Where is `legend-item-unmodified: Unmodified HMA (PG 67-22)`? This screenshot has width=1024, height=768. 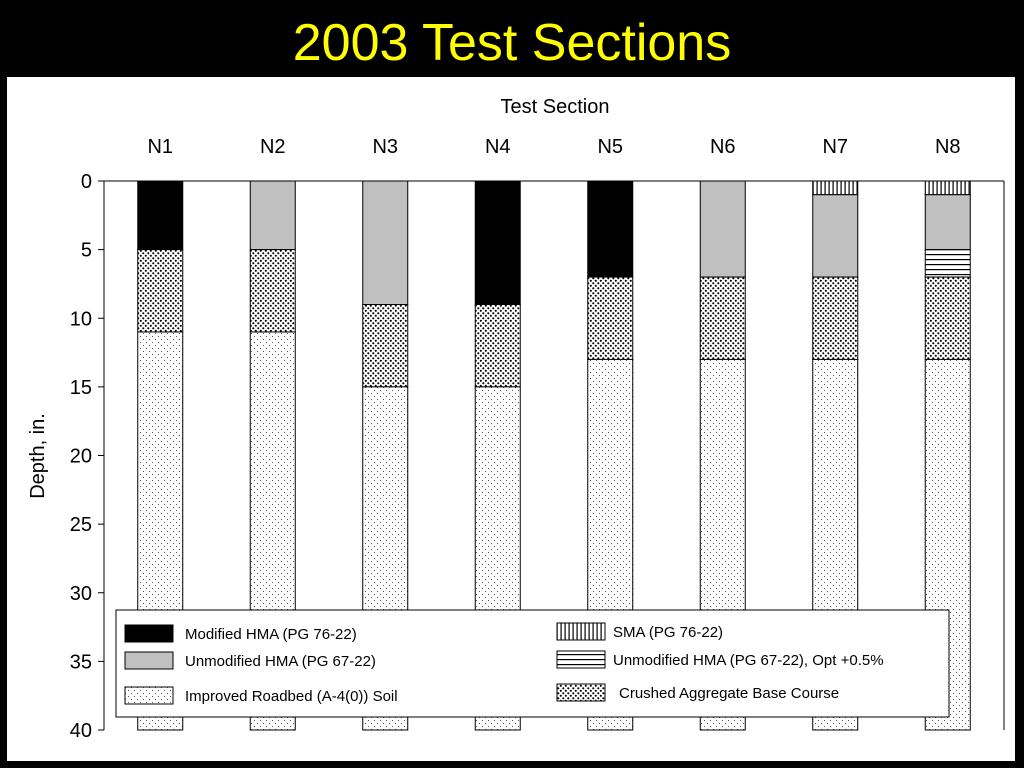 legend-item-unmodified: Unmodified HMA (PG 67-22) is located at coordinates (250, 660).